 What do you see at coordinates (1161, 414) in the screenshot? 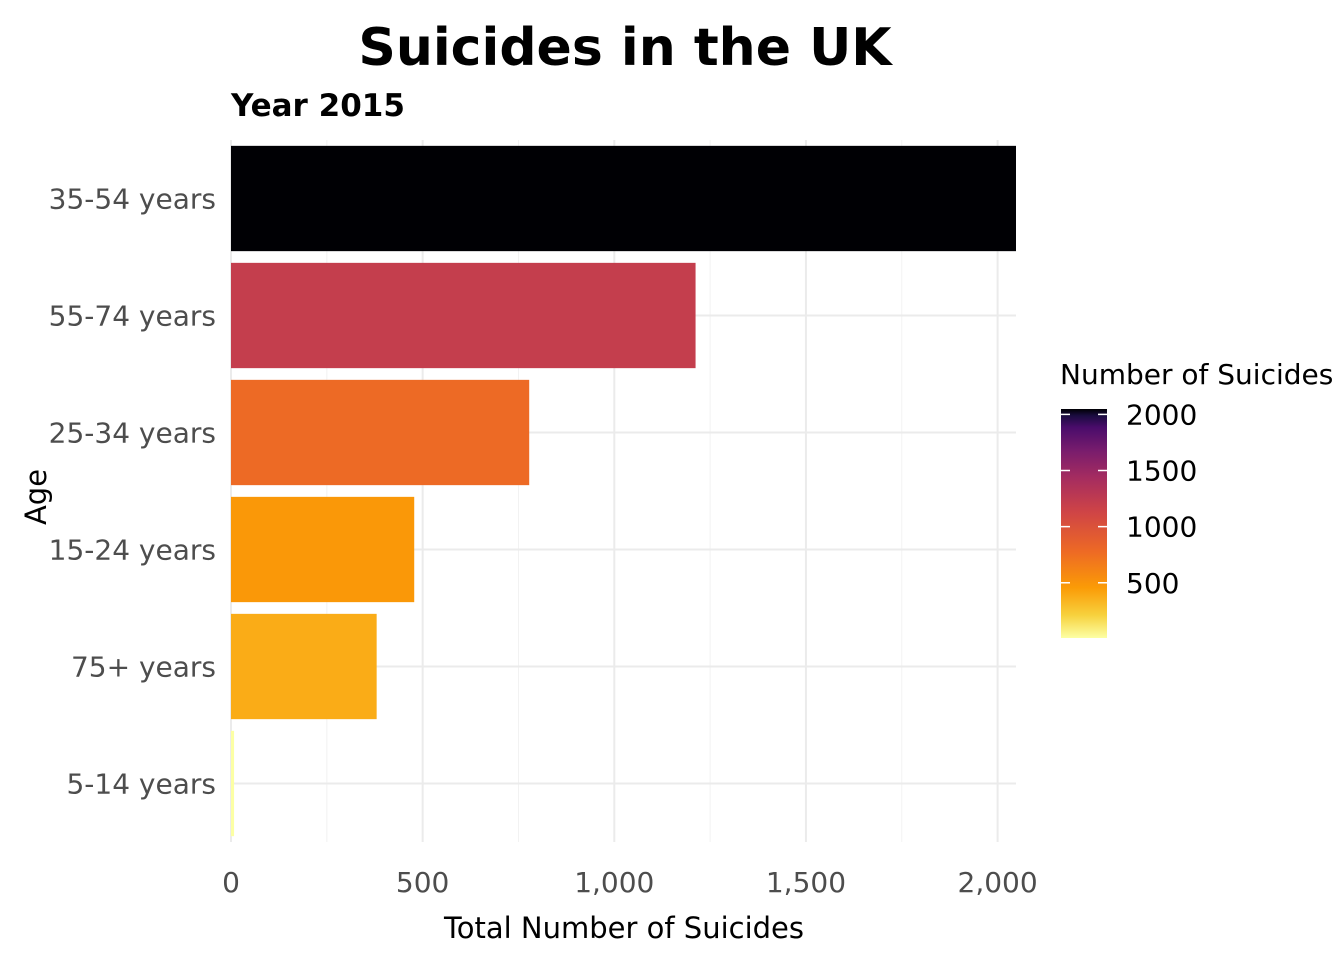
I see `legend-label: 2000` at bounding box center [1161, 414].